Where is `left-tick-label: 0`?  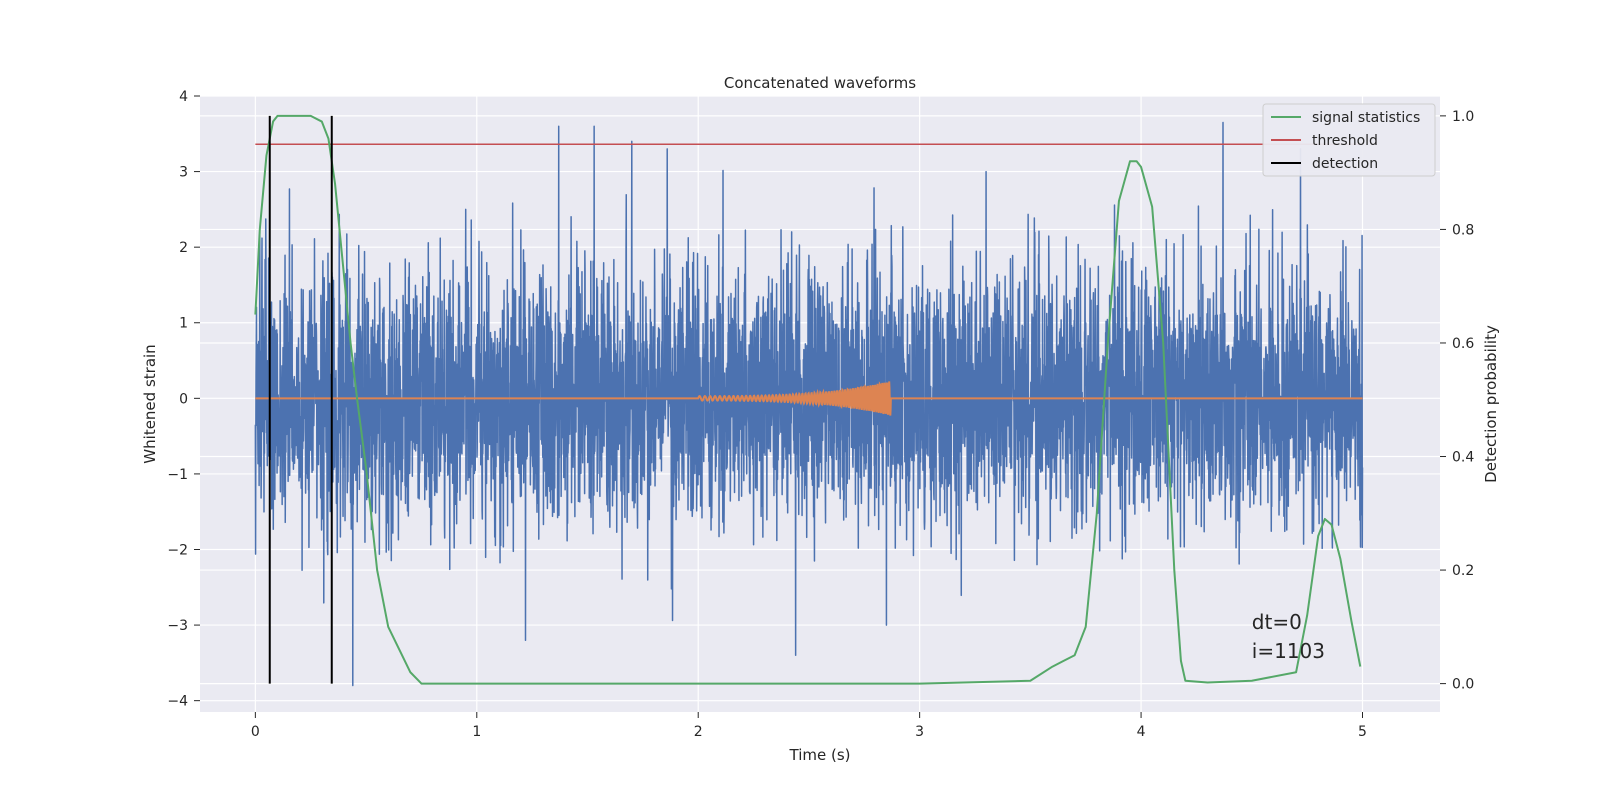
left-tick-label: 0 is located at coordinates (183, 399).